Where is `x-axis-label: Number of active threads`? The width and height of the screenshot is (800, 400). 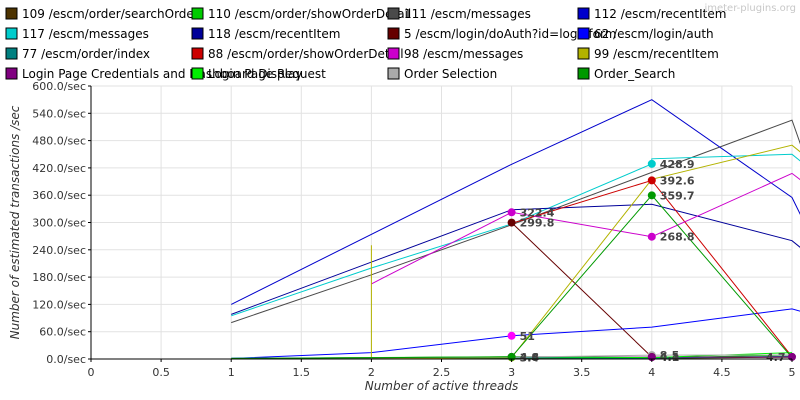 x-axis-label: Number of active threads is located at coordinates (442, 386).